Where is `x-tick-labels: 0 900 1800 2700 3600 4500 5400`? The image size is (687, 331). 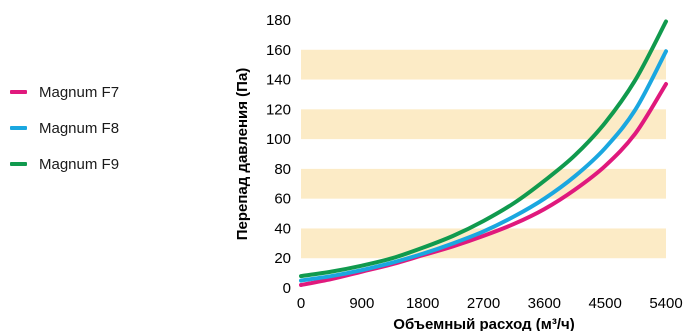 x-tick-labels: 0 900 1800 2700 3600 4500 5400 is located at coordinates (490, 303).